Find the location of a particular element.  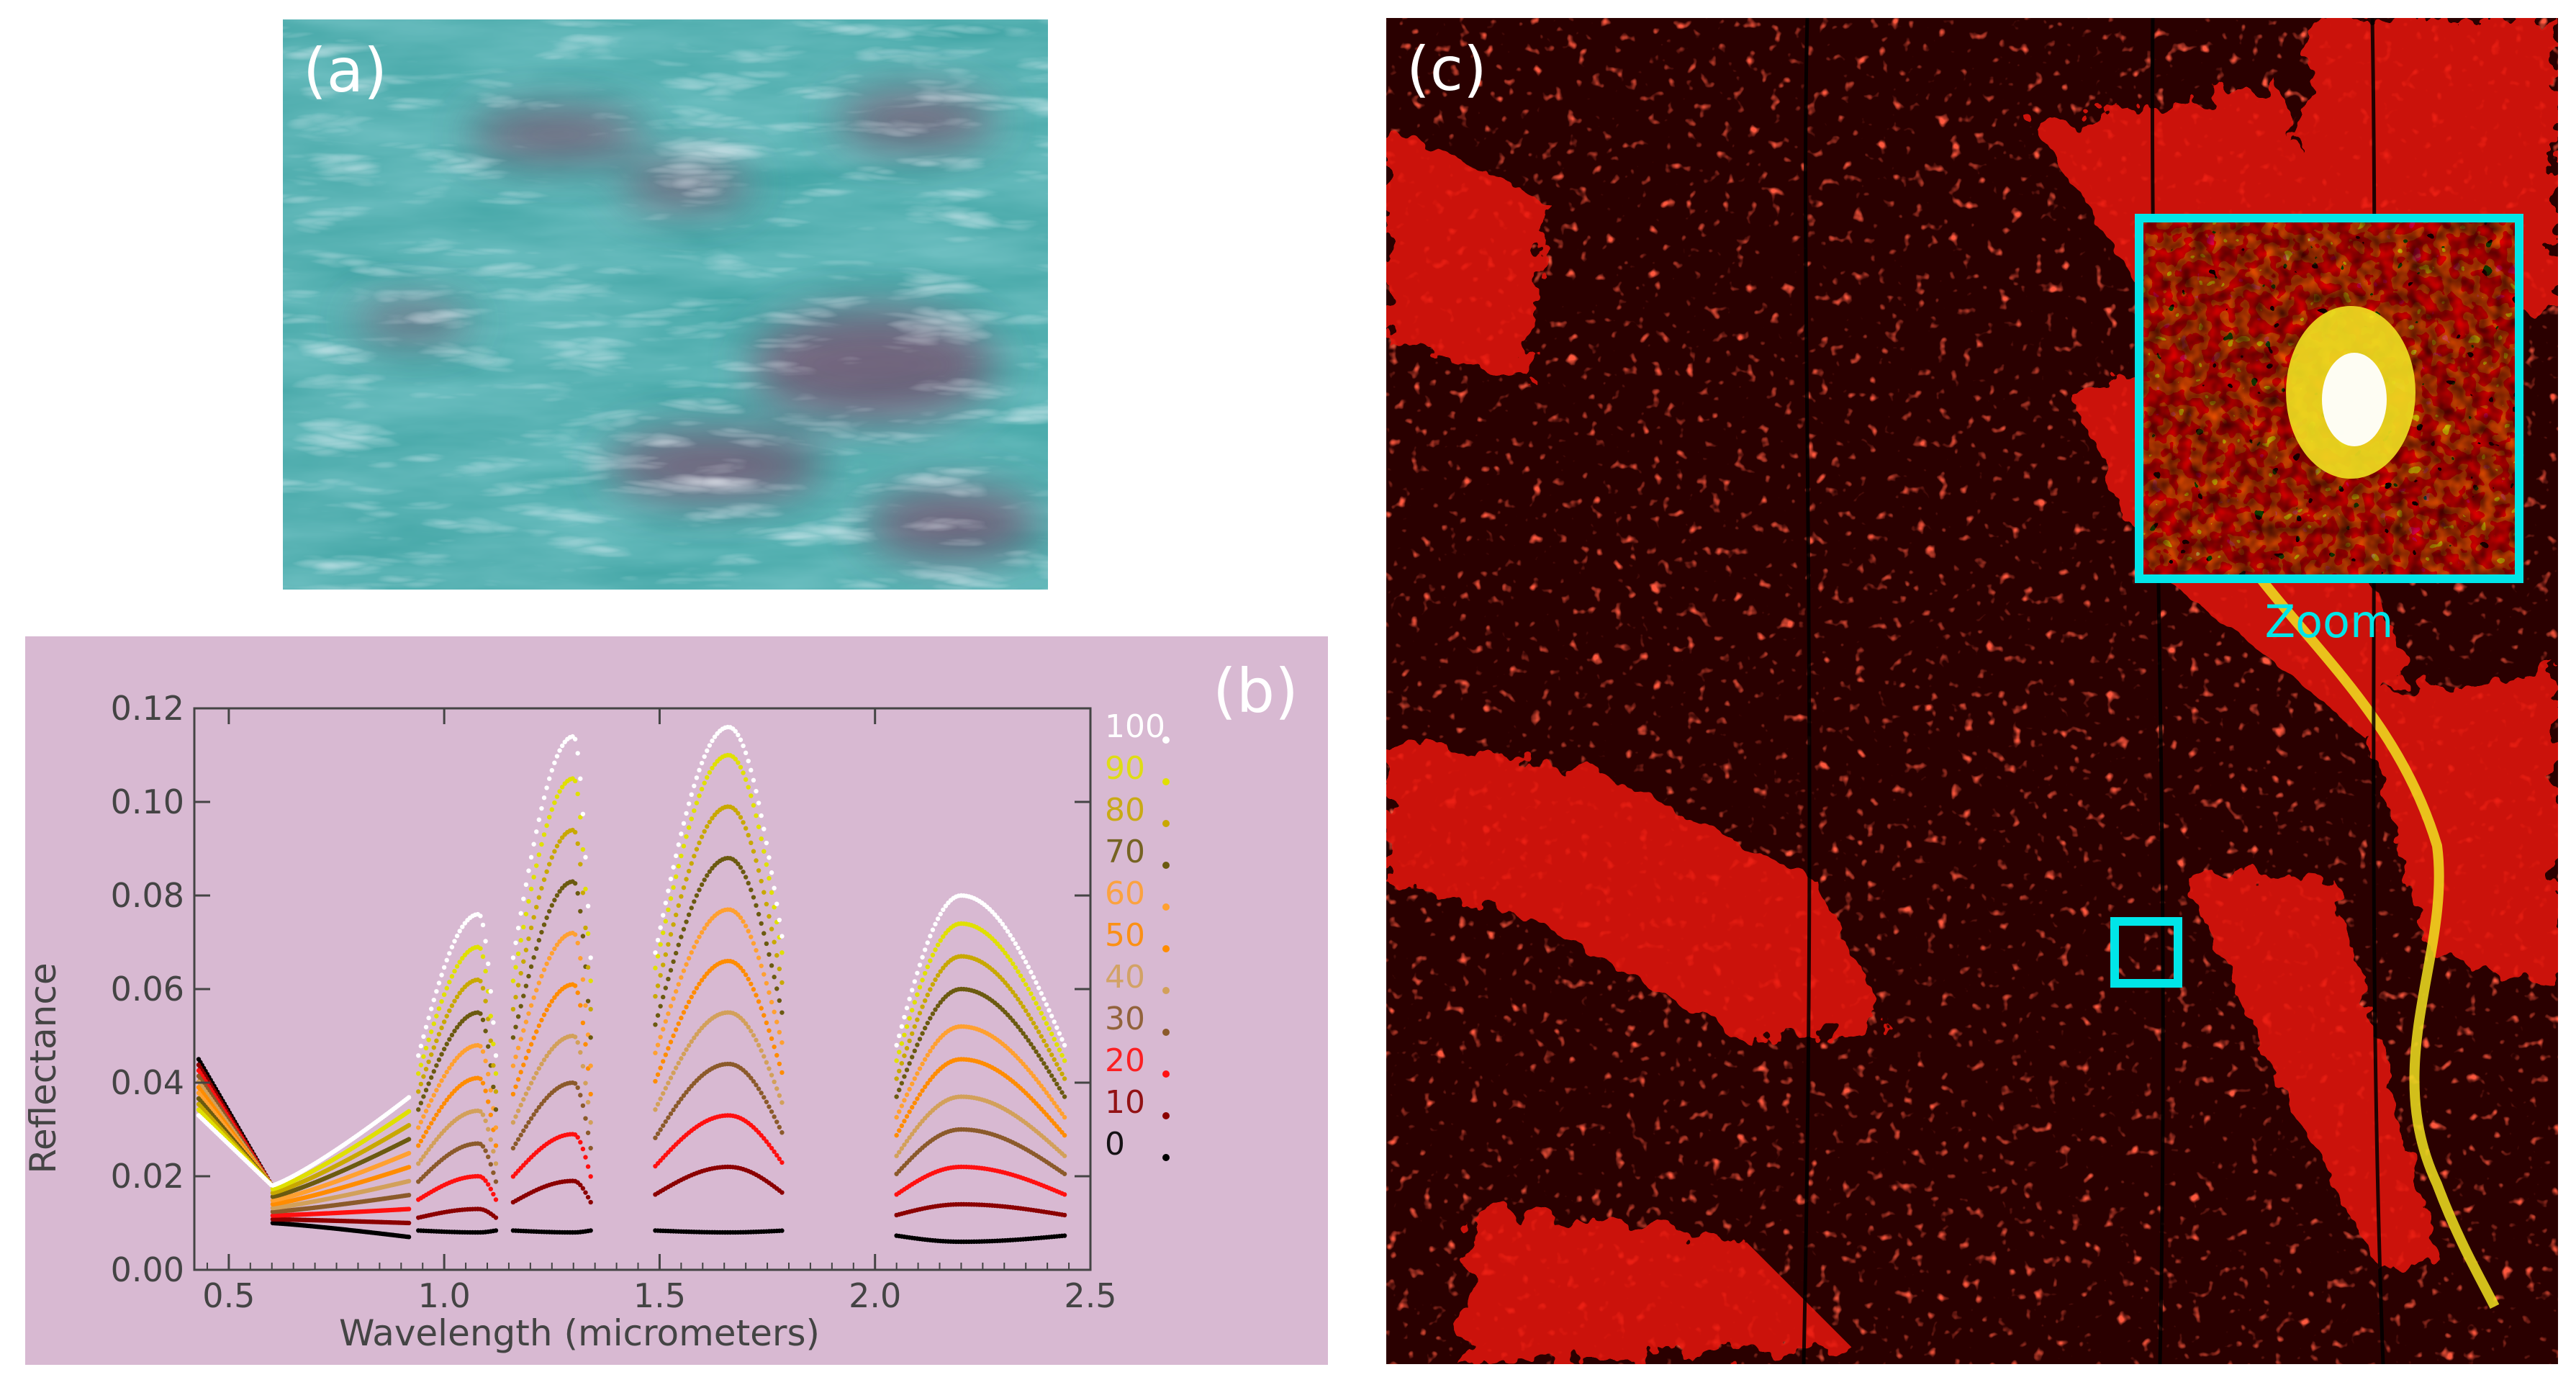

panel-b-label: (b) is located at coordinates (1256, 691).